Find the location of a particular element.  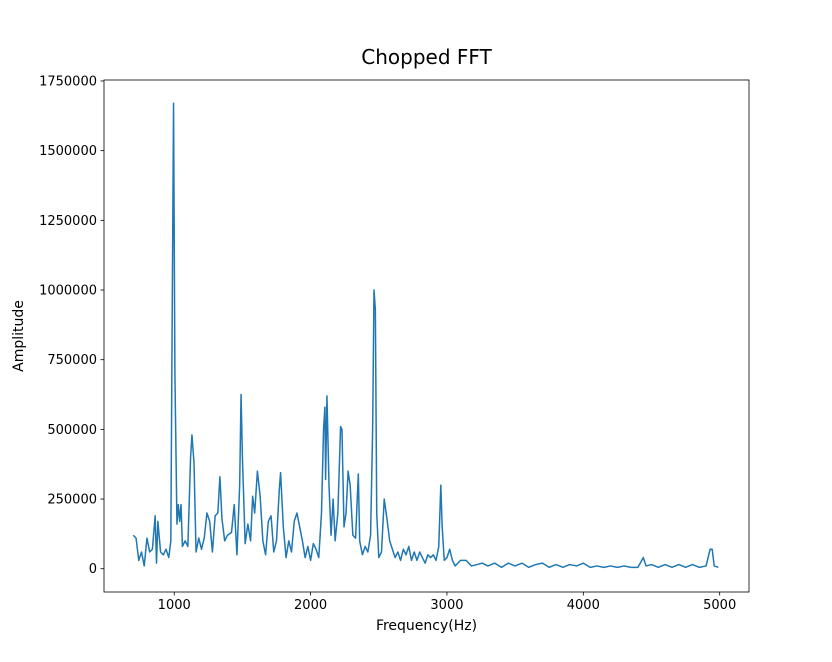

x-tick-label: 4000 is located at coordinates (583, 605).